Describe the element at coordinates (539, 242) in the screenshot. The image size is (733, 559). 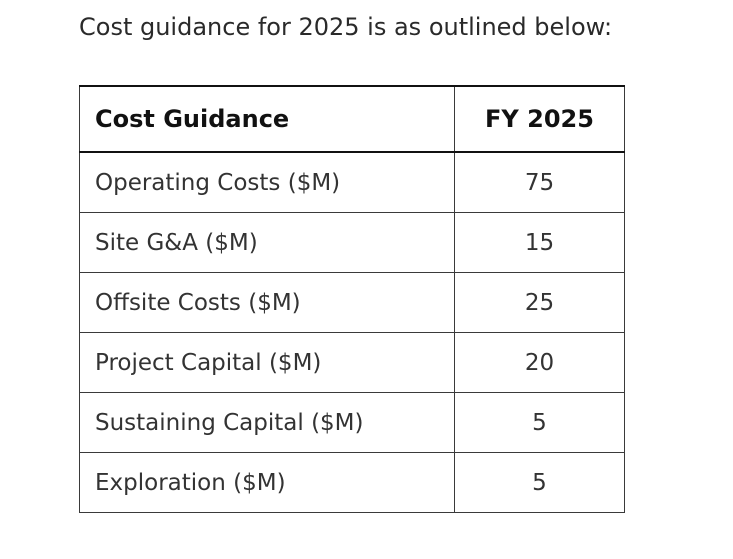
I see `row-value: 15` at that location.